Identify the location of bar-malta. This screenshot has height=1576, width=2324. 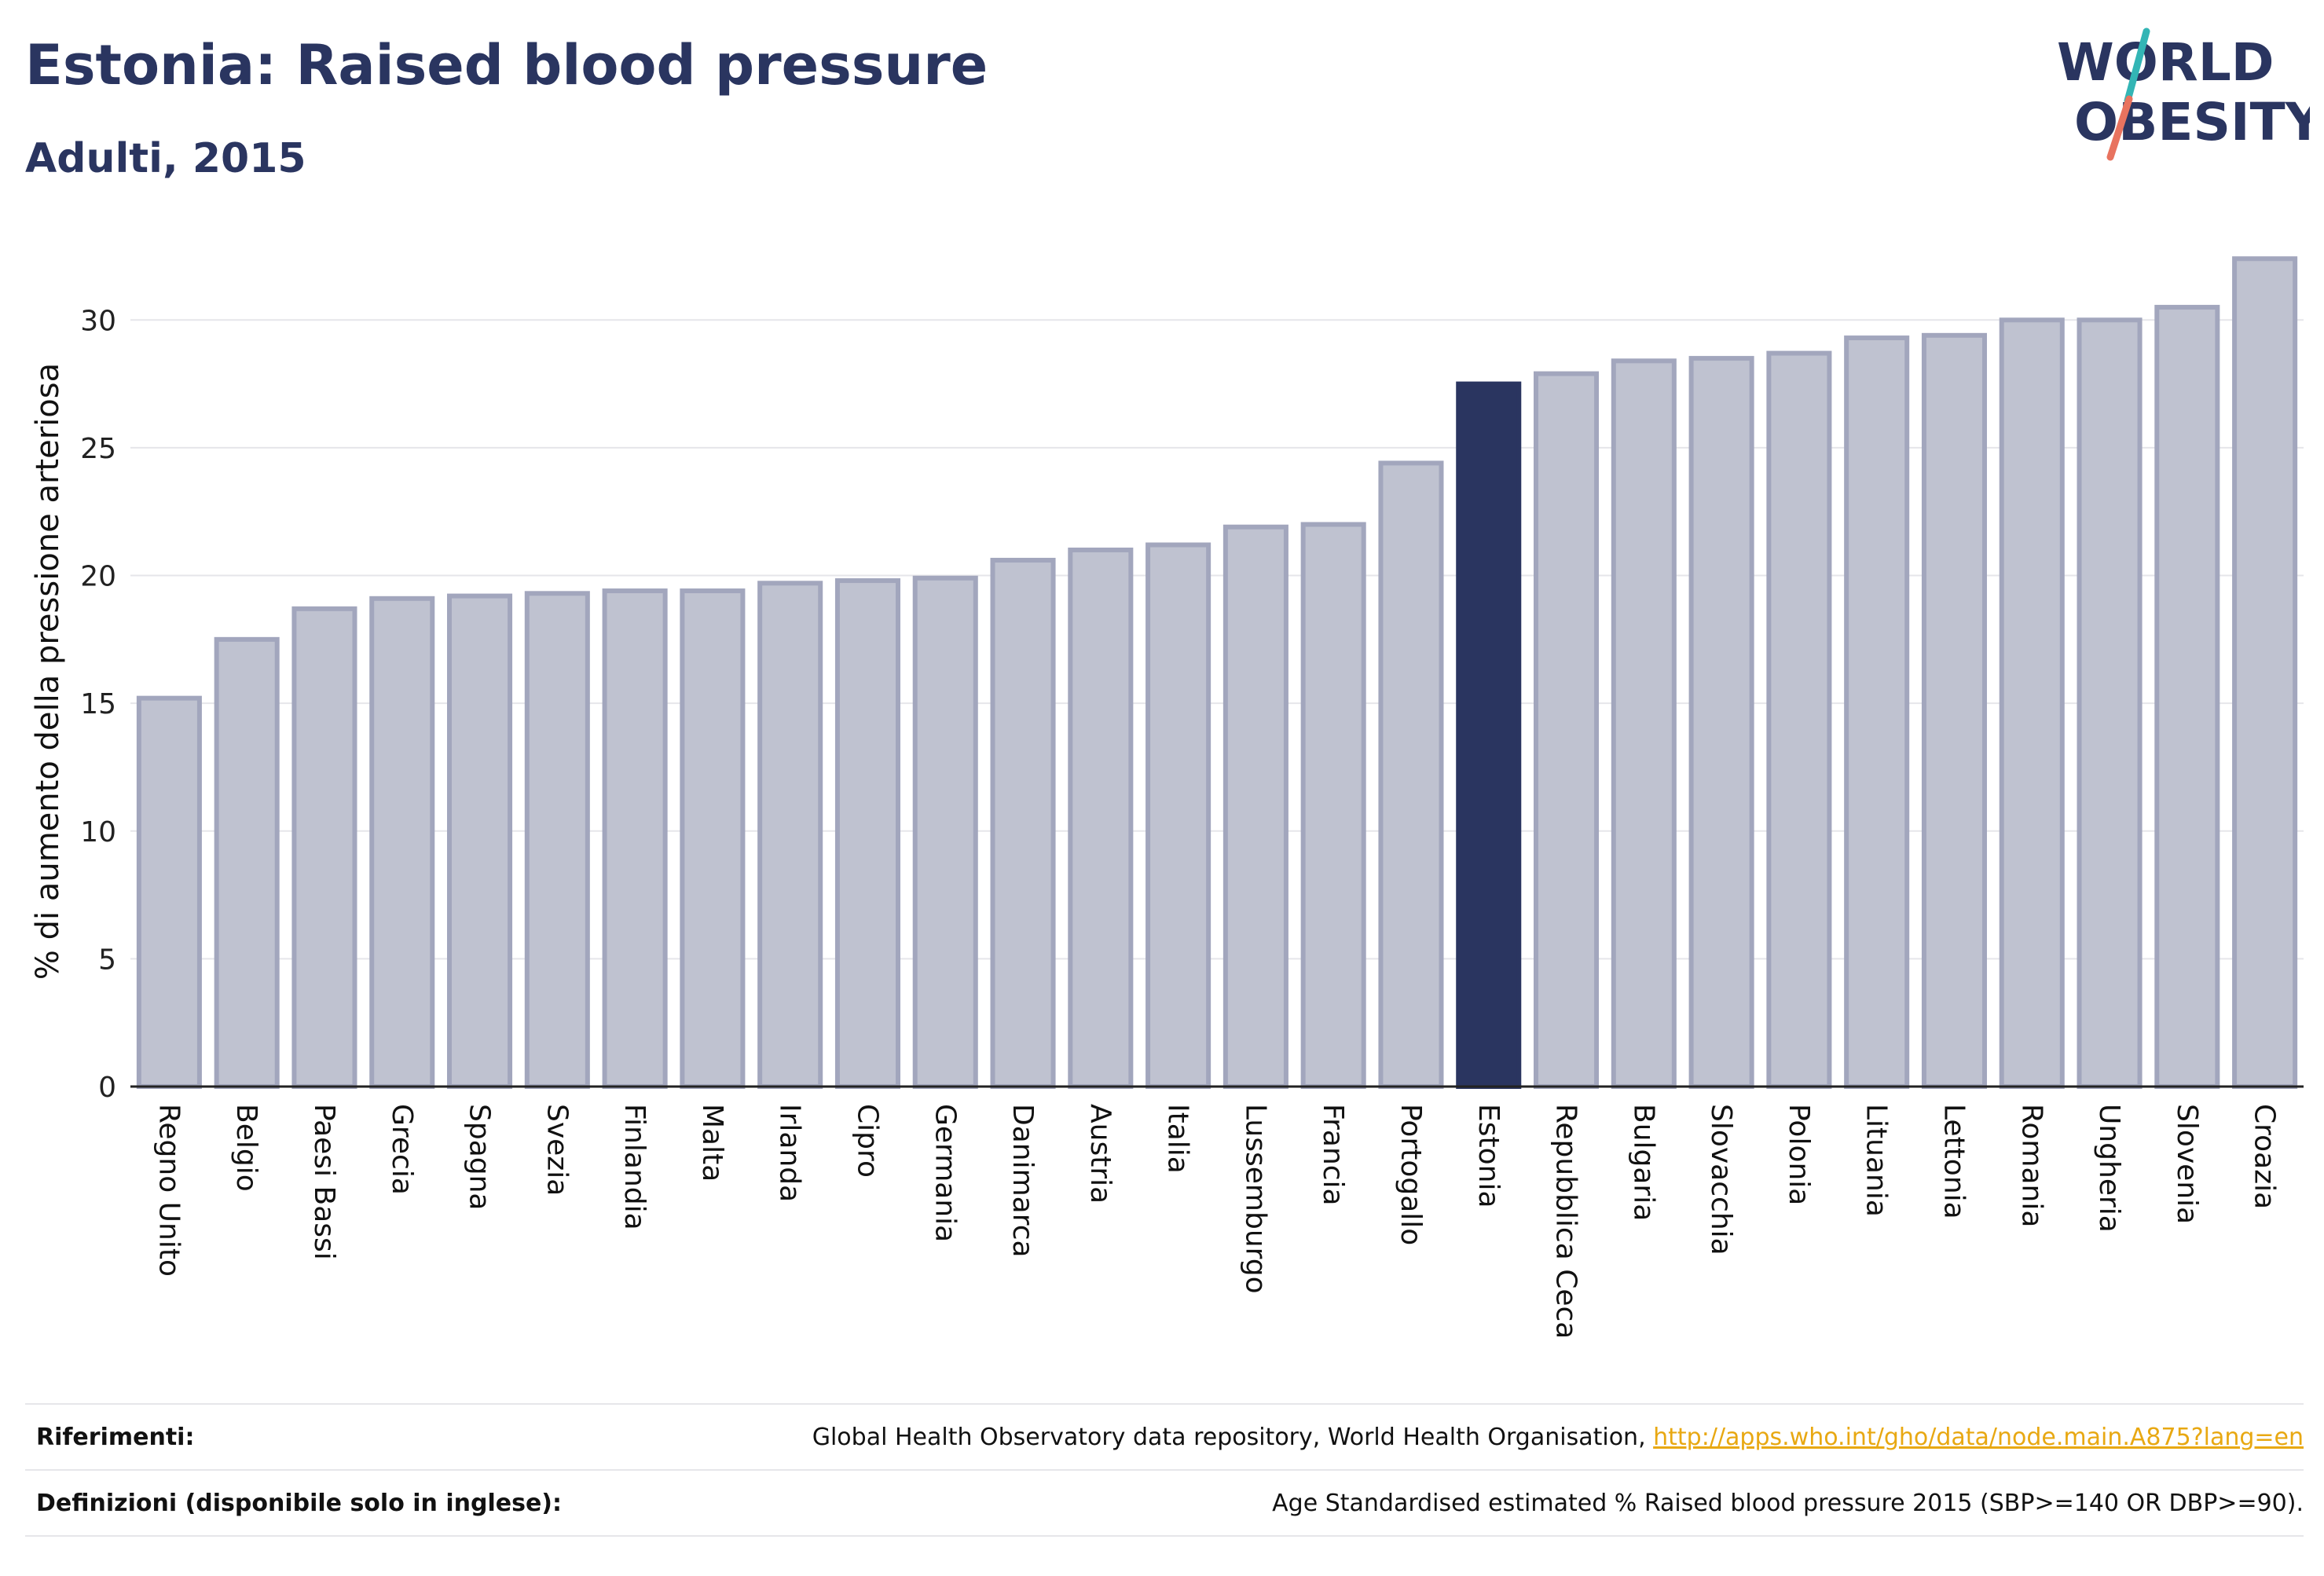
(713, 838).